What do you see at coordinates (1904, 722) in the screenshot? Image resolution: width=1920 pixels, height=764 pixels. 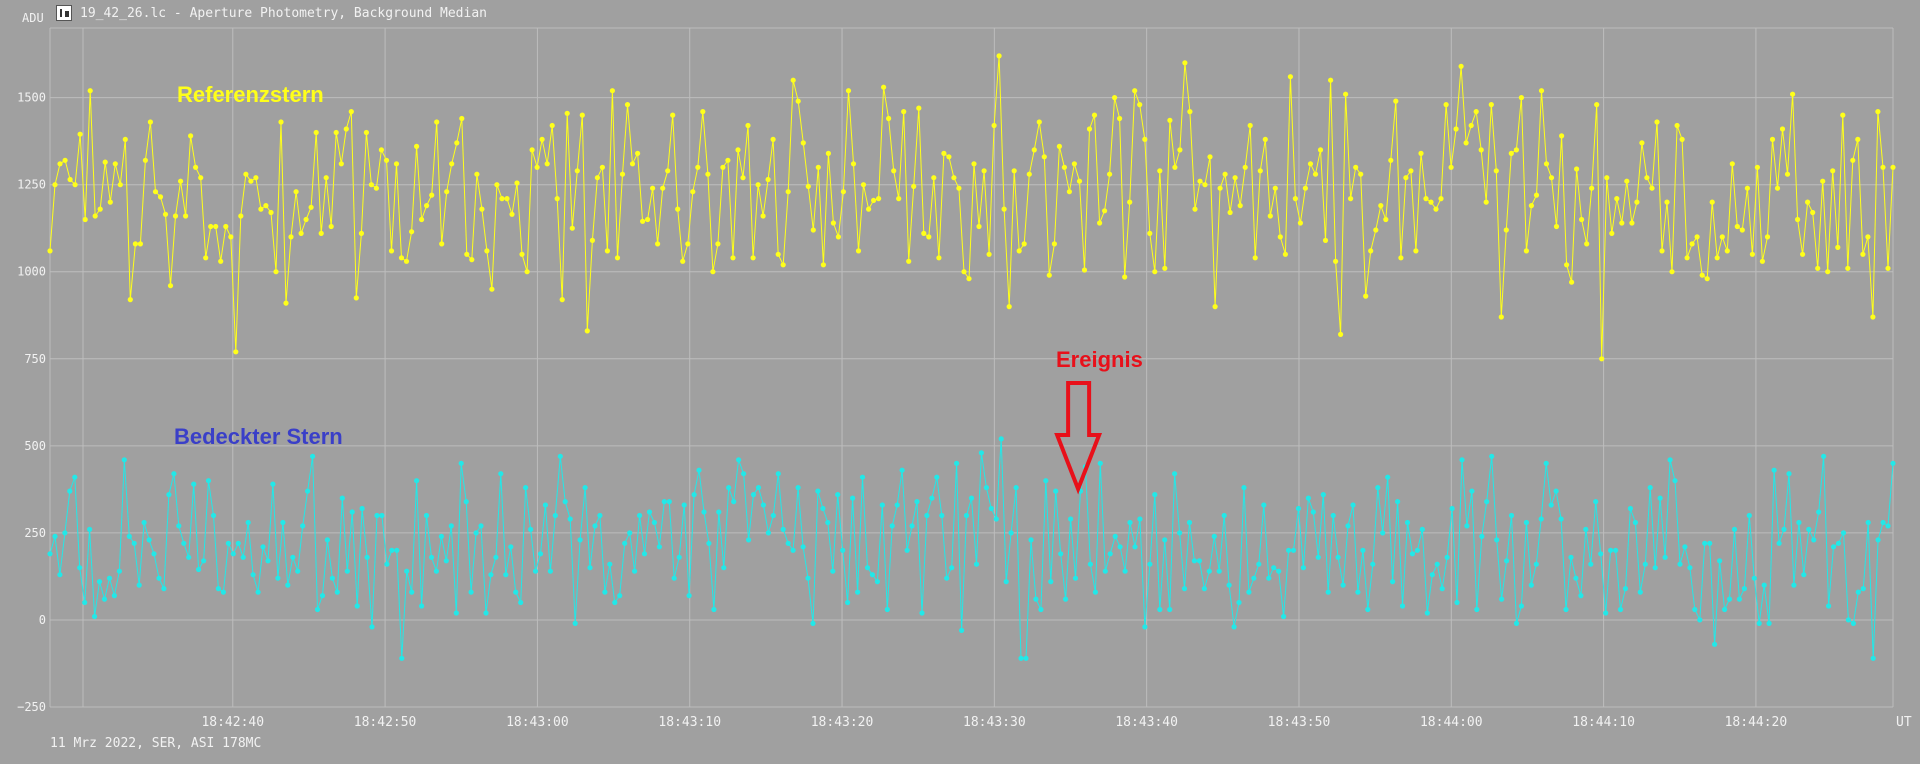 I see `x-axis-unit: UT` at bounding box center [1904, 722].